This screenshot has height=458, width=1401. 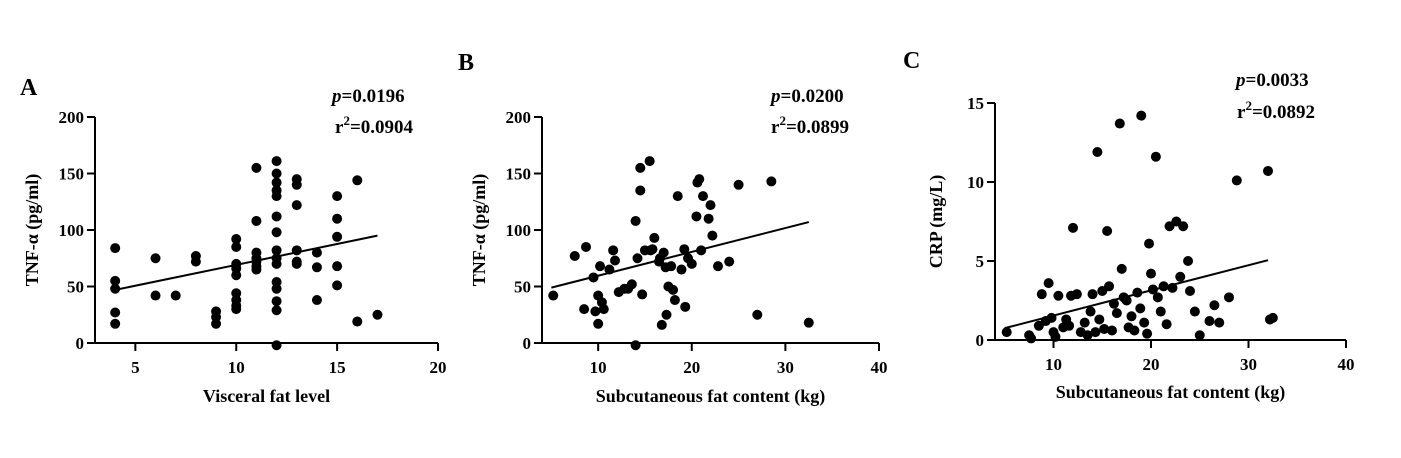 What do you see at coordinates (374, 125) in the screenshot?
I see `r-squared-label: r2=0.0904` at bounding box center [374, 125].